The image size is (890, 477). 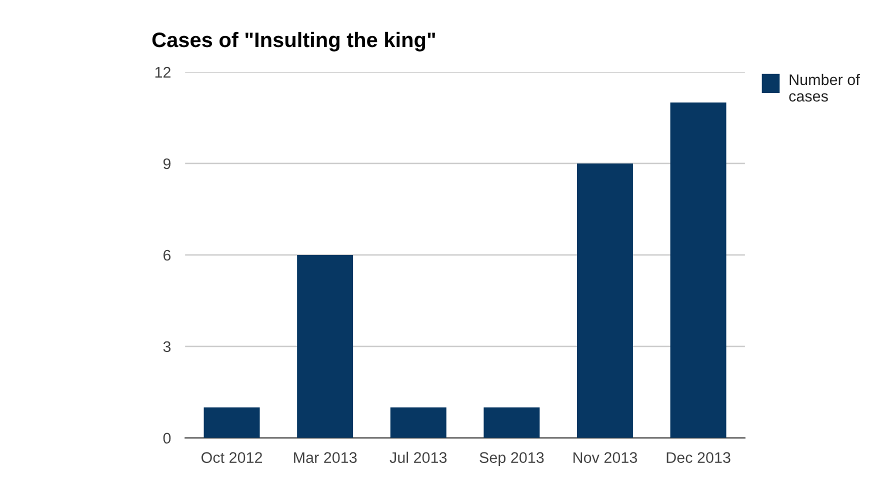 I want to click on chart-title: Cases of "Insulting the king", so click(x=293, y=42).